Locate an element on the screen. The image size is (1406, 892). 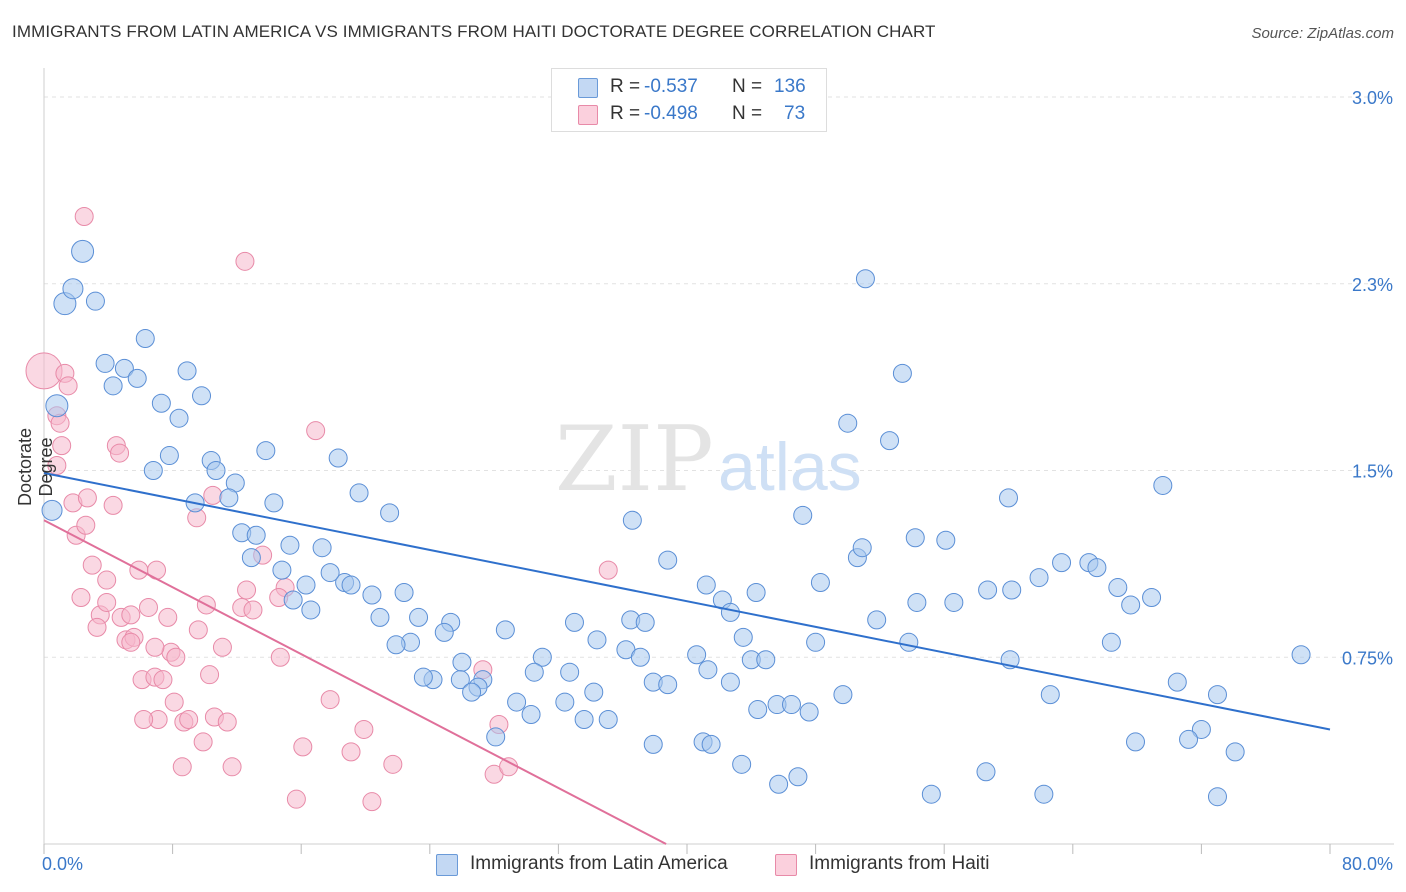
y-tick-label: 3.0% is located at coordinates (1372, 98).